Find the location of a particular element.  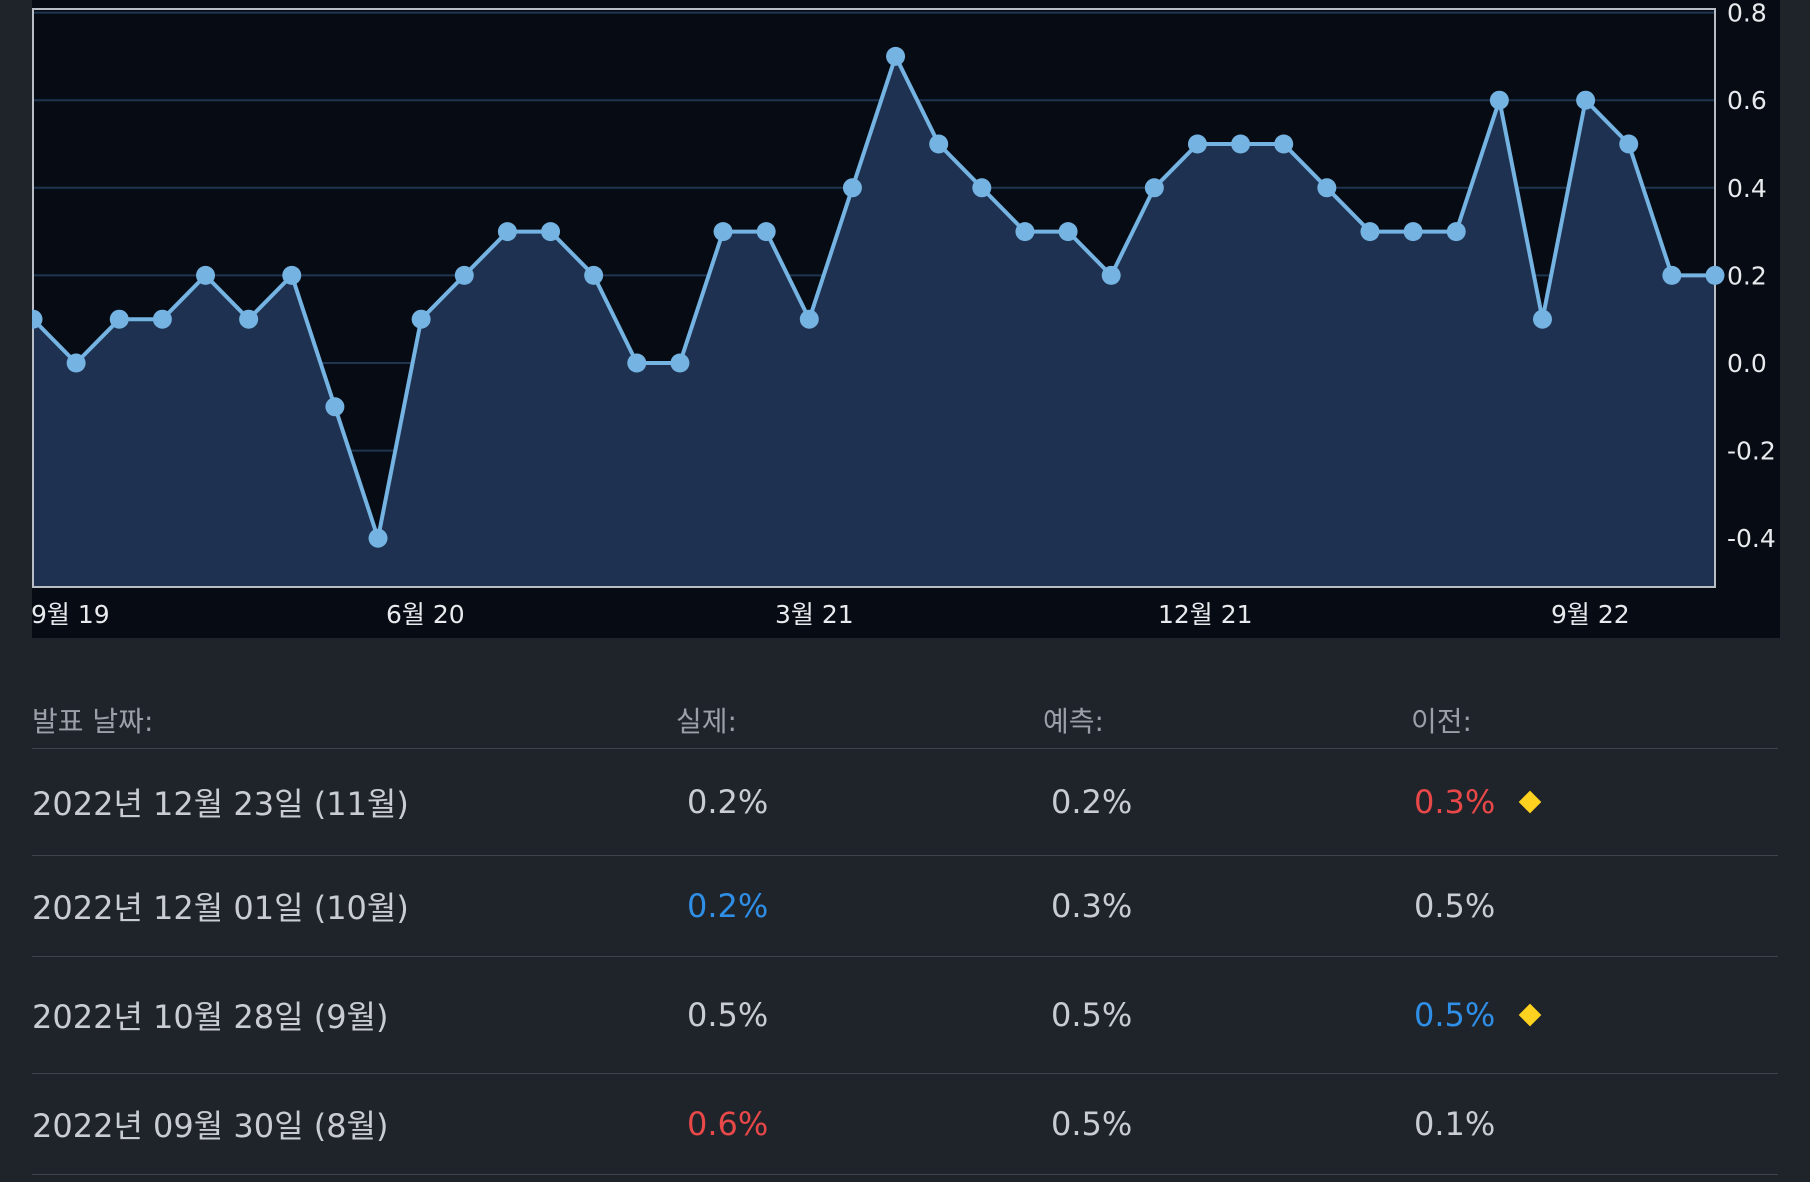

actual-cell: 0.5% is located at coordinates (728, 1015).